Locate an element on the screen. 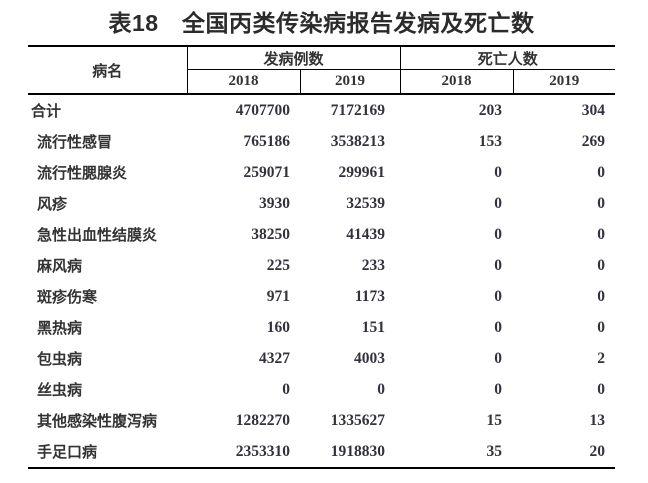 The height and width of the screenshot is (483, 648). cases-2018-value: 225 is located at coordinates (278, 265).